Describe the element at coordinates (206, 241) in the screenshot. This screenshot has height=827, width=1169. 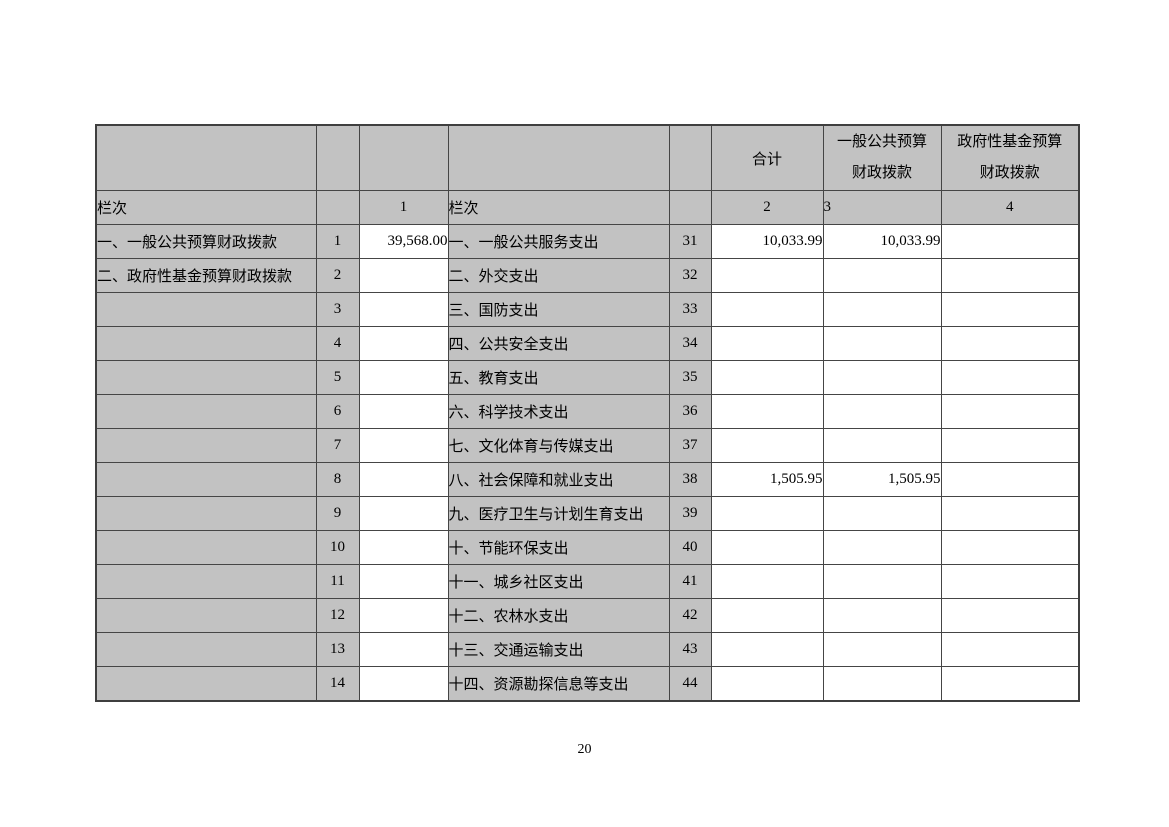
I see `row-label: 一、一般公共预算财政拨款` at that location.